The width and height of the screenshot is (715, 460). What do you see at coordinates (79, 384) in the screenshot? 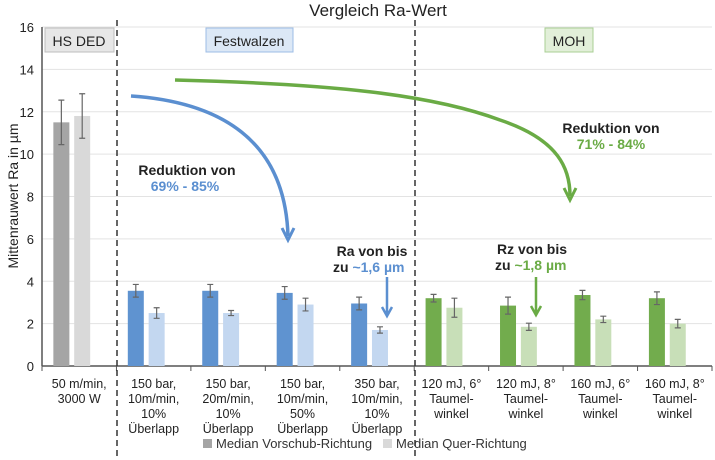
I see `x-tick-label: 50 m/min,` at bounding box center [79, 384].